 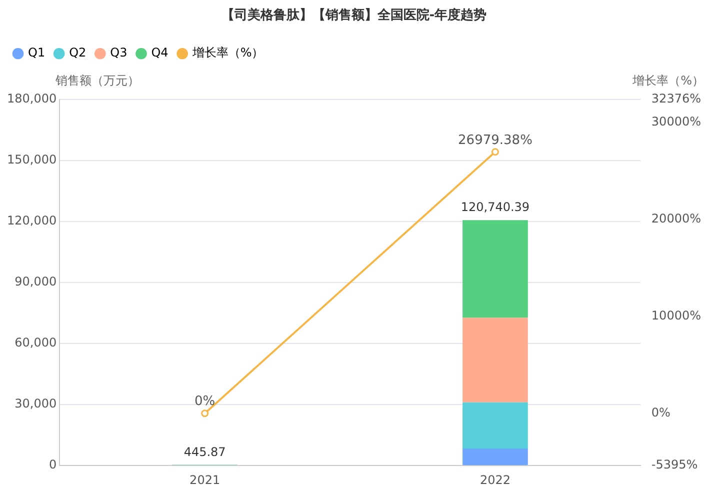 I want to click on y2-tick-label: 10000%, so click(x=676, y=315).